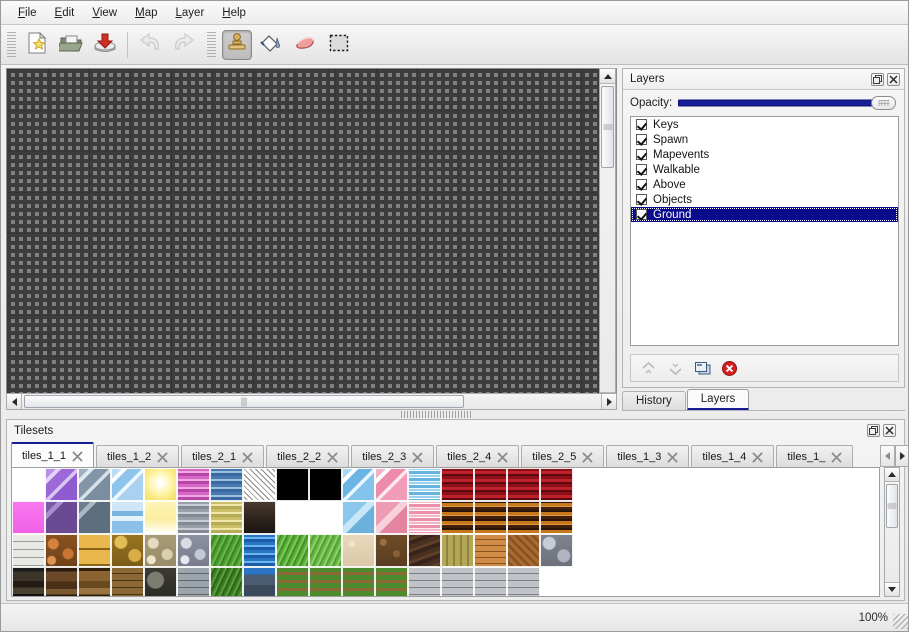 Image resolution: width=909 pixels, height=632 pixels. What do you see at coordinates (193, 484) in the screenshot?
I see `tile-stripe-magenta` at bounding box center [193, 484].